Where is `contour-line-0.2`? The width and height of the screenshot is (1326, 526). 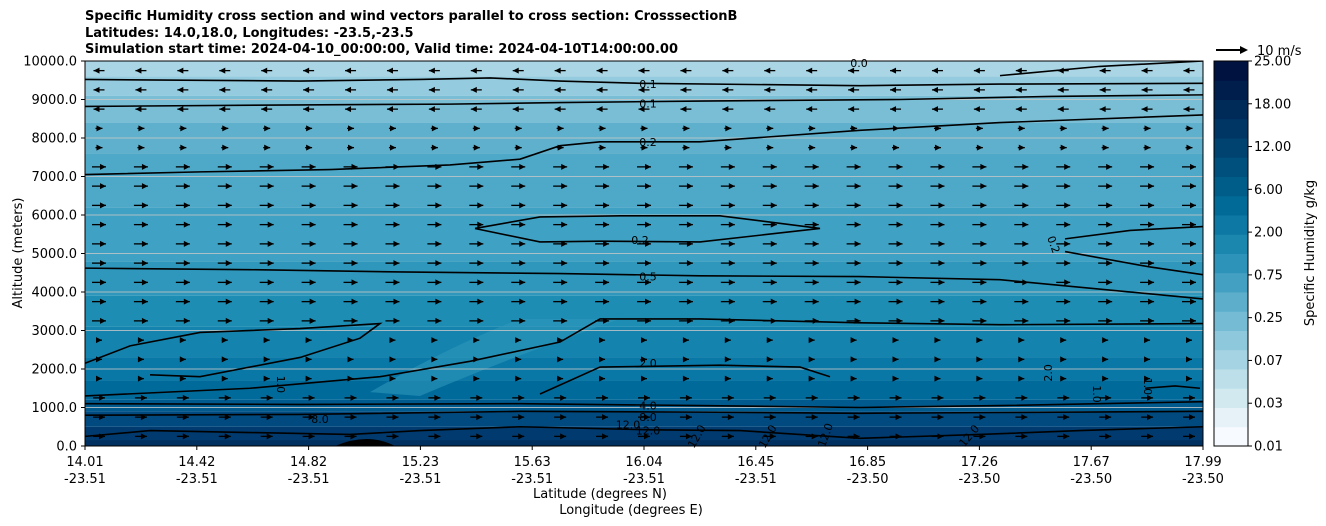
contour-line-0.2 is located at coordinates (1133, 263).